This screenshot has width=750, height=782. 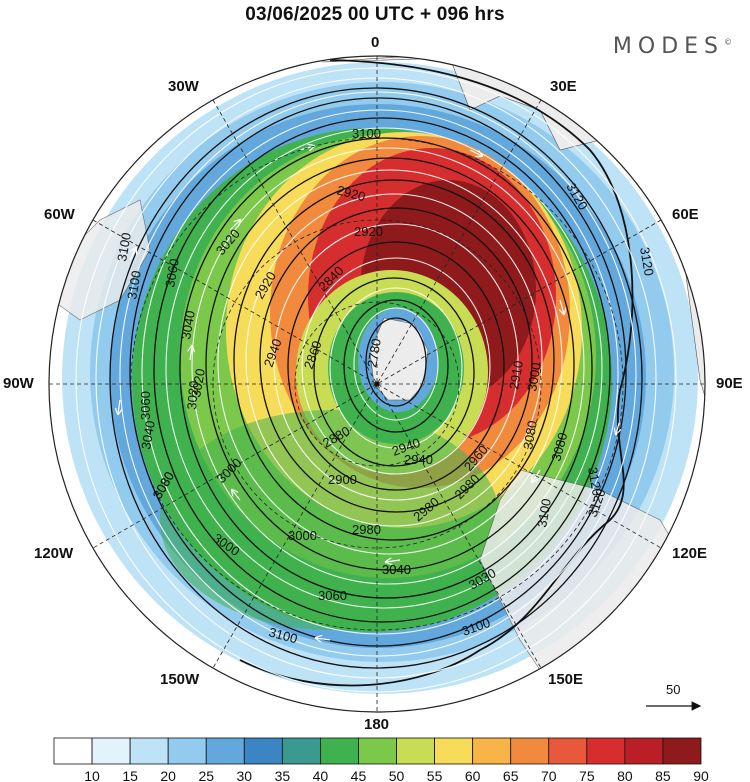 What do you see at coordinates (511, 775) in the screenshot?
I see `colorbar-tick-label: 65` at bounding box center [511, 775].